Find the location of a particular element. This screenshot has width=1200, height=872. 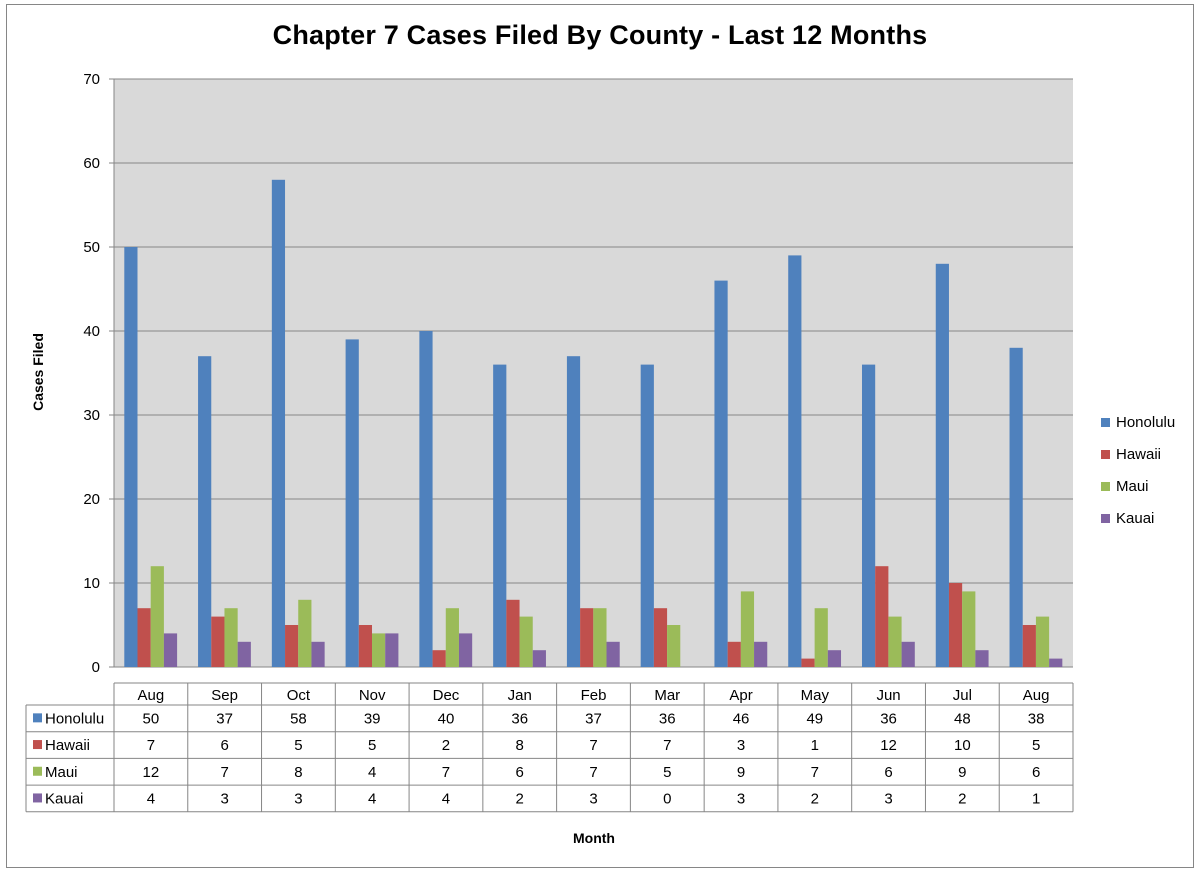

y-tick-label: 20 is located at coordinates (91, 499).